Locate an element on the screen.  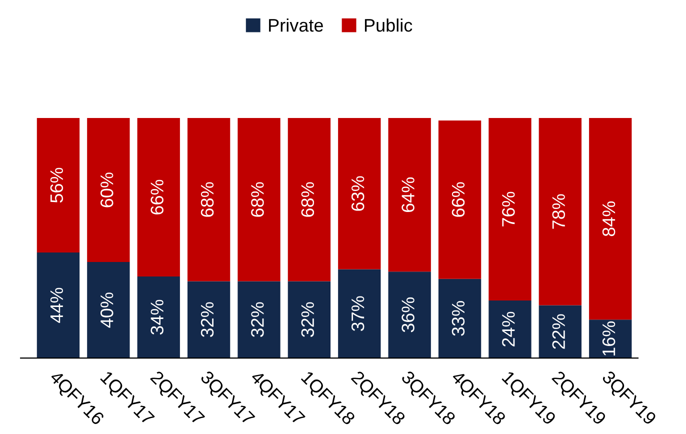
data-label: 44% is located at coordinates (57, 305).